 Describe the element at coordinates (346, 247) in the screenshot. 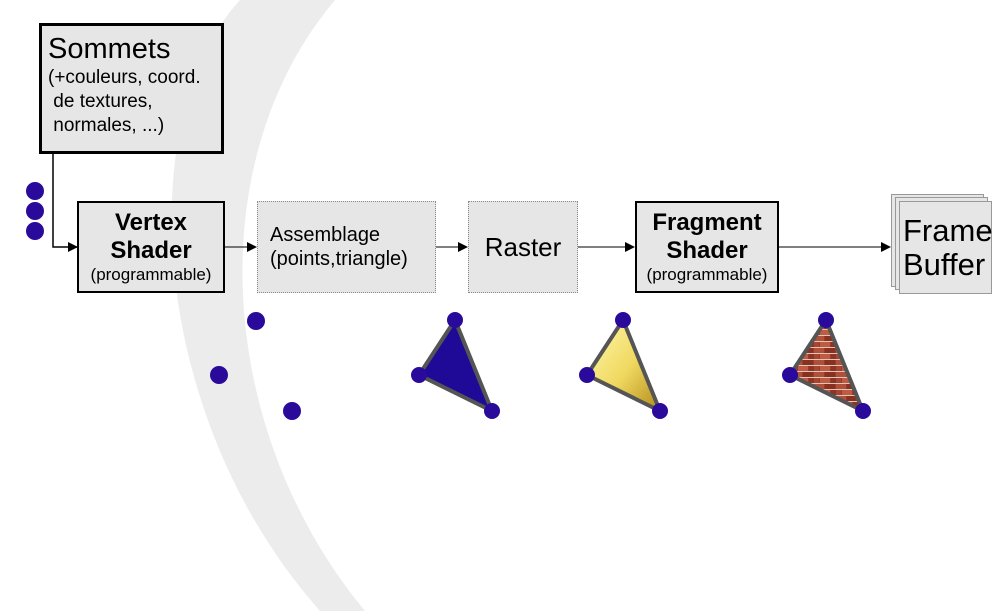

I see `assemblage-box: Assemblage (points,triangle)` at that location.